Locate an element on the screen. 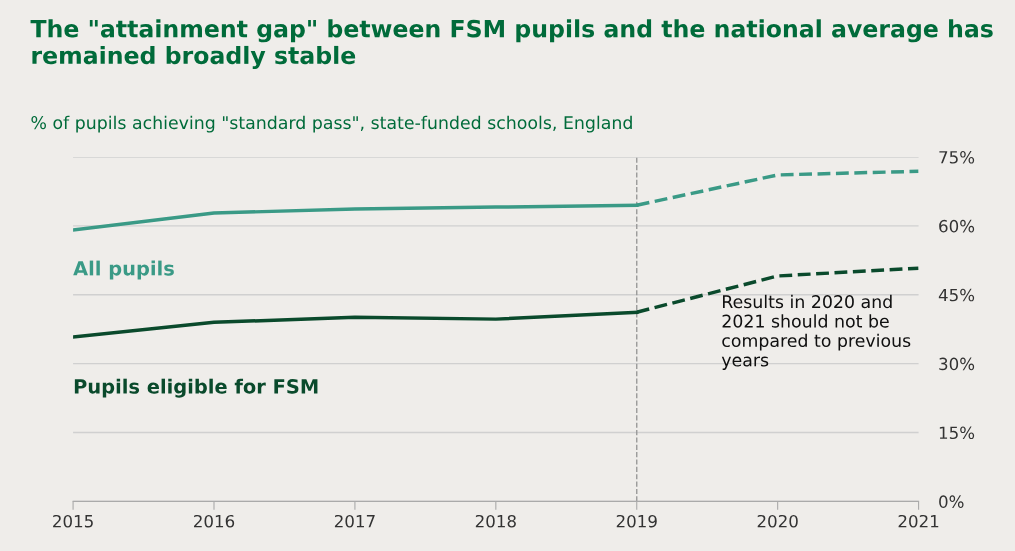  x-tick-label: 2020 is located at coordinates (777, 521).